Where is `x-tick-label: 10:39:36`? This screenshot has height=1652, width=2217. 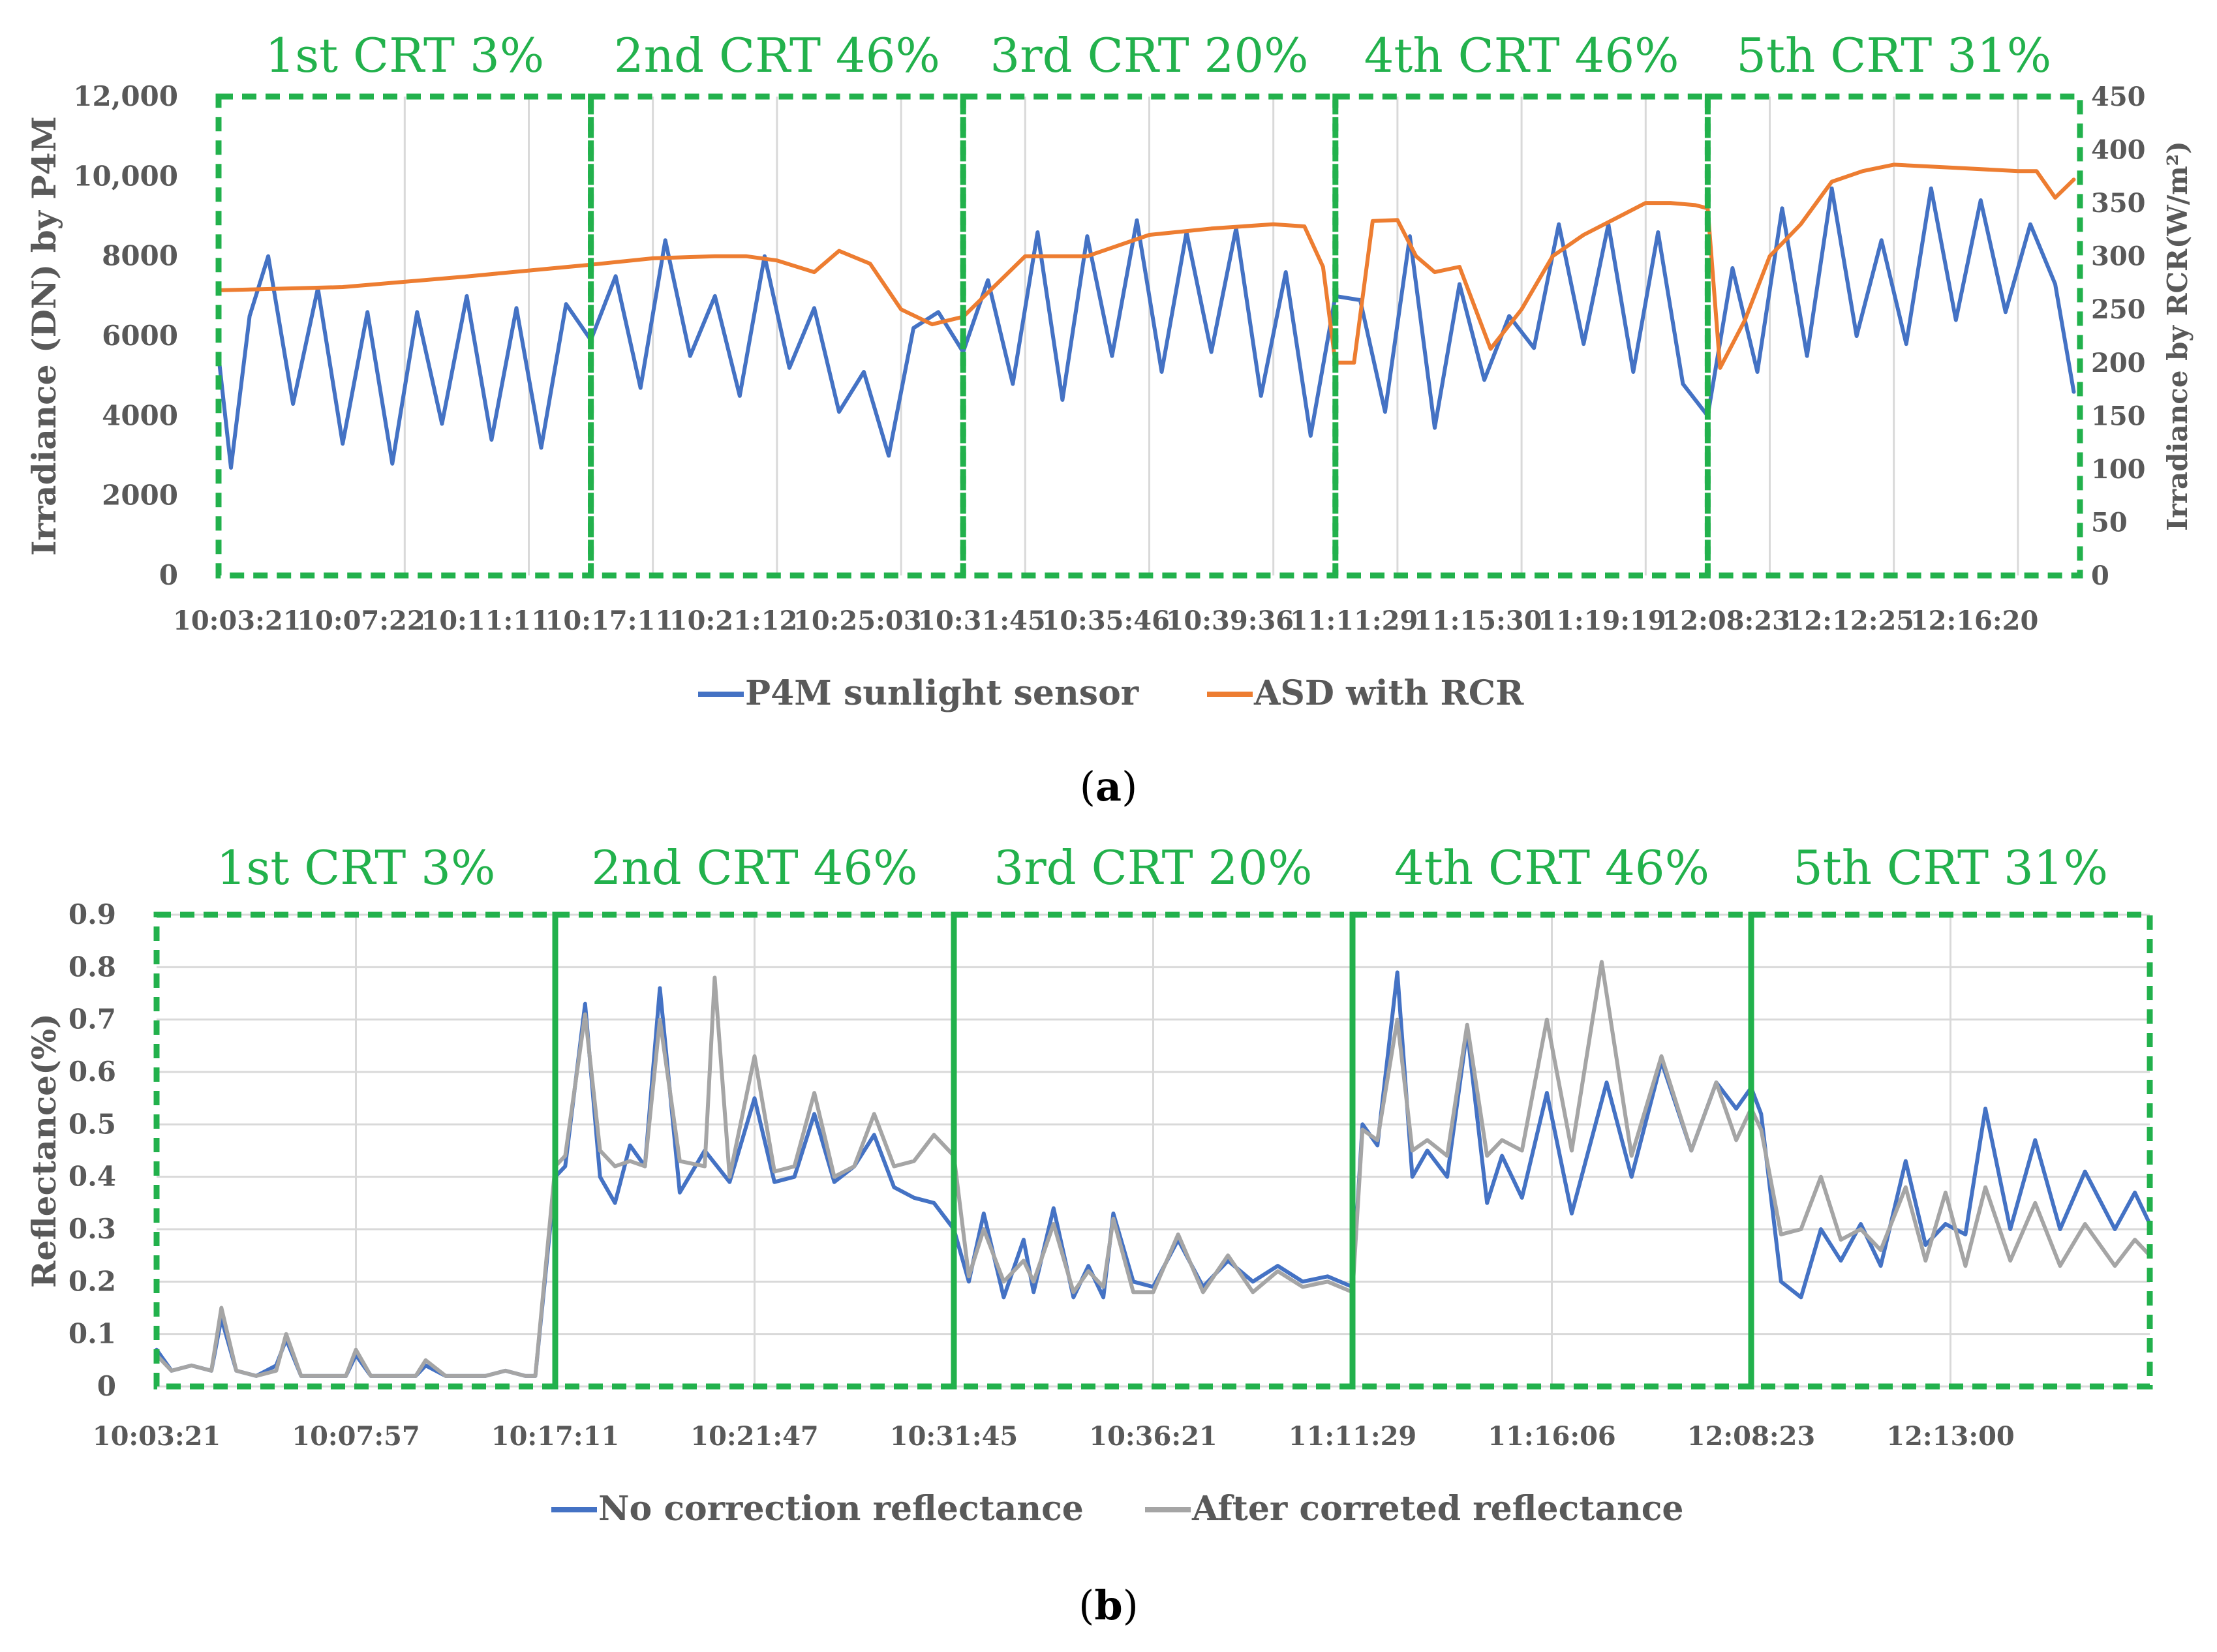
x-tick-label: 10:39:36 is located at coordinates (1230, 620).